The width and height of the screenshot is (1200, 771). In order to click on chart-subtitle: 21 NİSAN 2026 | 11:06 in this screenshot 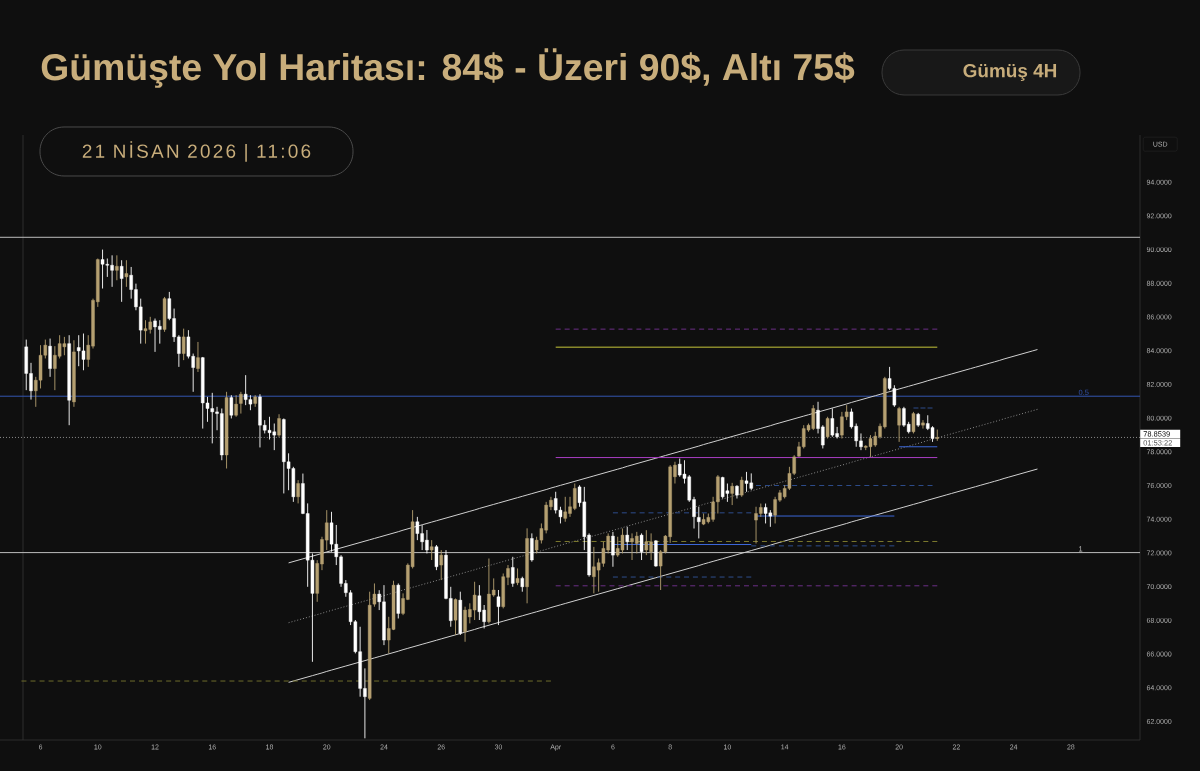, I will do `click(196, 151)`.